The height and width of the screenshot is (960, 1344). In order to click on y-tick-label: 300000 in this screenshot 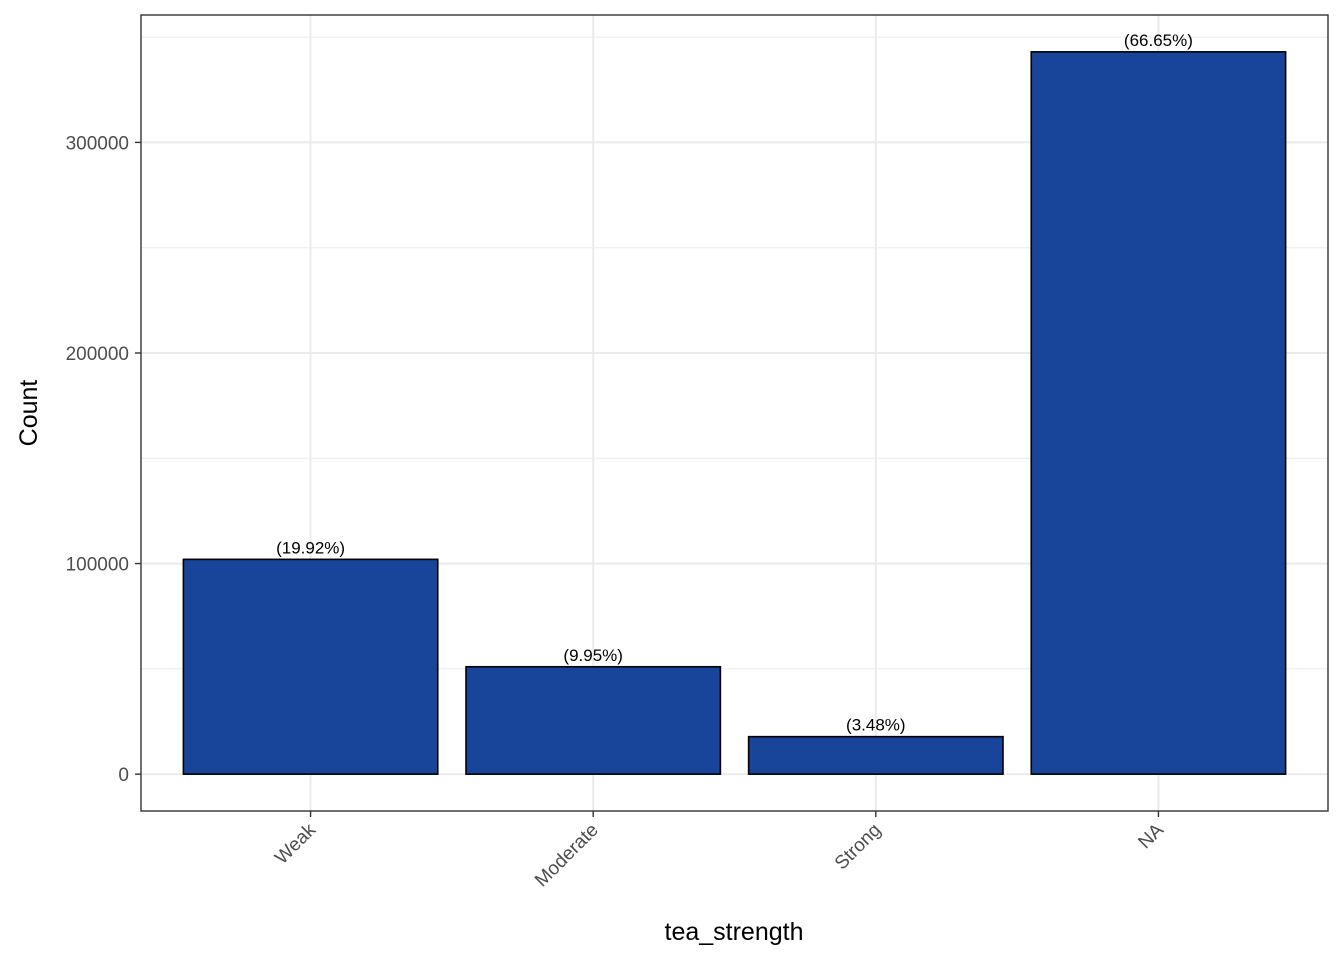, I will do `click(97, 143)`.